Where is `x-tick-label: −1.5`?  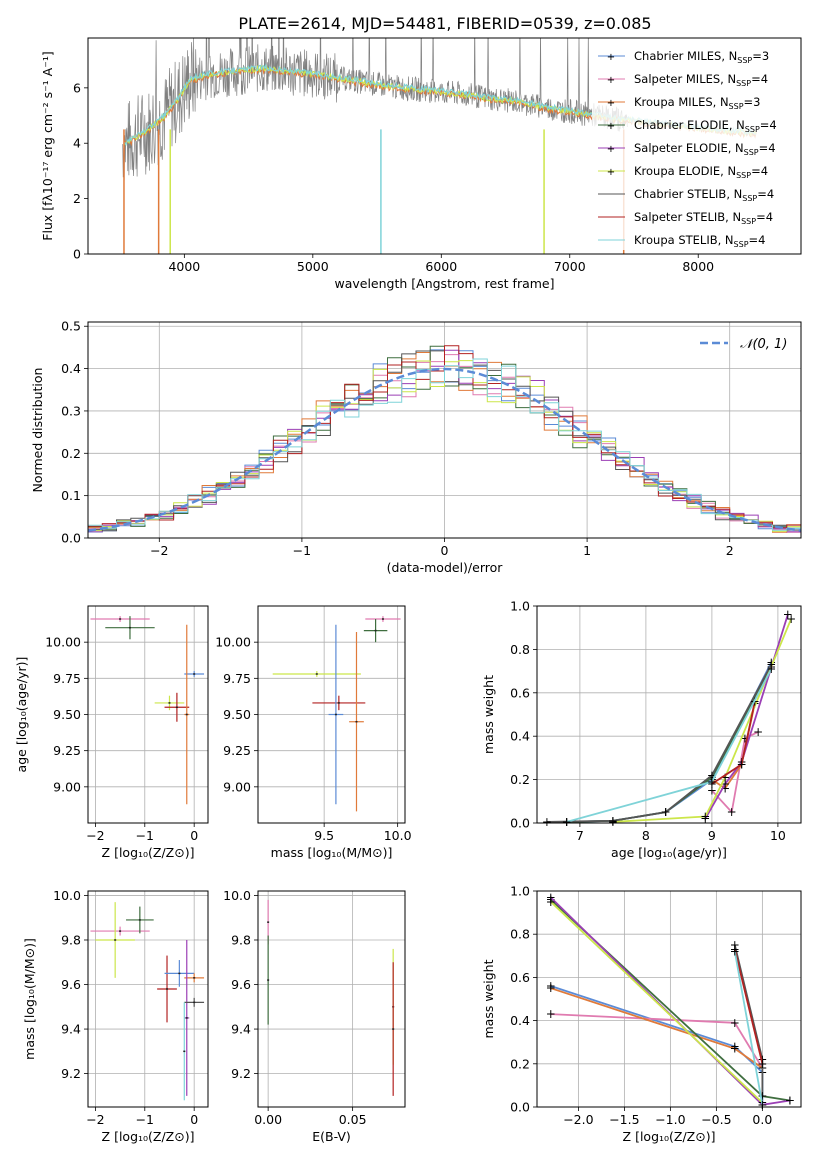 x-tick-label: −1.5 is located at coordinates (624, 1119).